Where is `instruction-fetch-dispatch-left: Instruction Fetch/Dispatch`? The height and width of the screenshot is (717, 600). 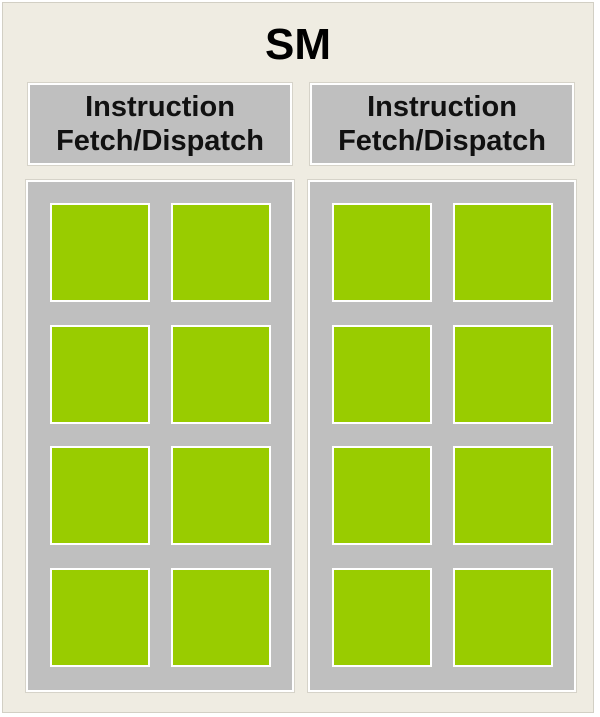
instruction-fetch-dispatch-left: Instruction Fetch/Dispatch is located at coordinates (160, 124).